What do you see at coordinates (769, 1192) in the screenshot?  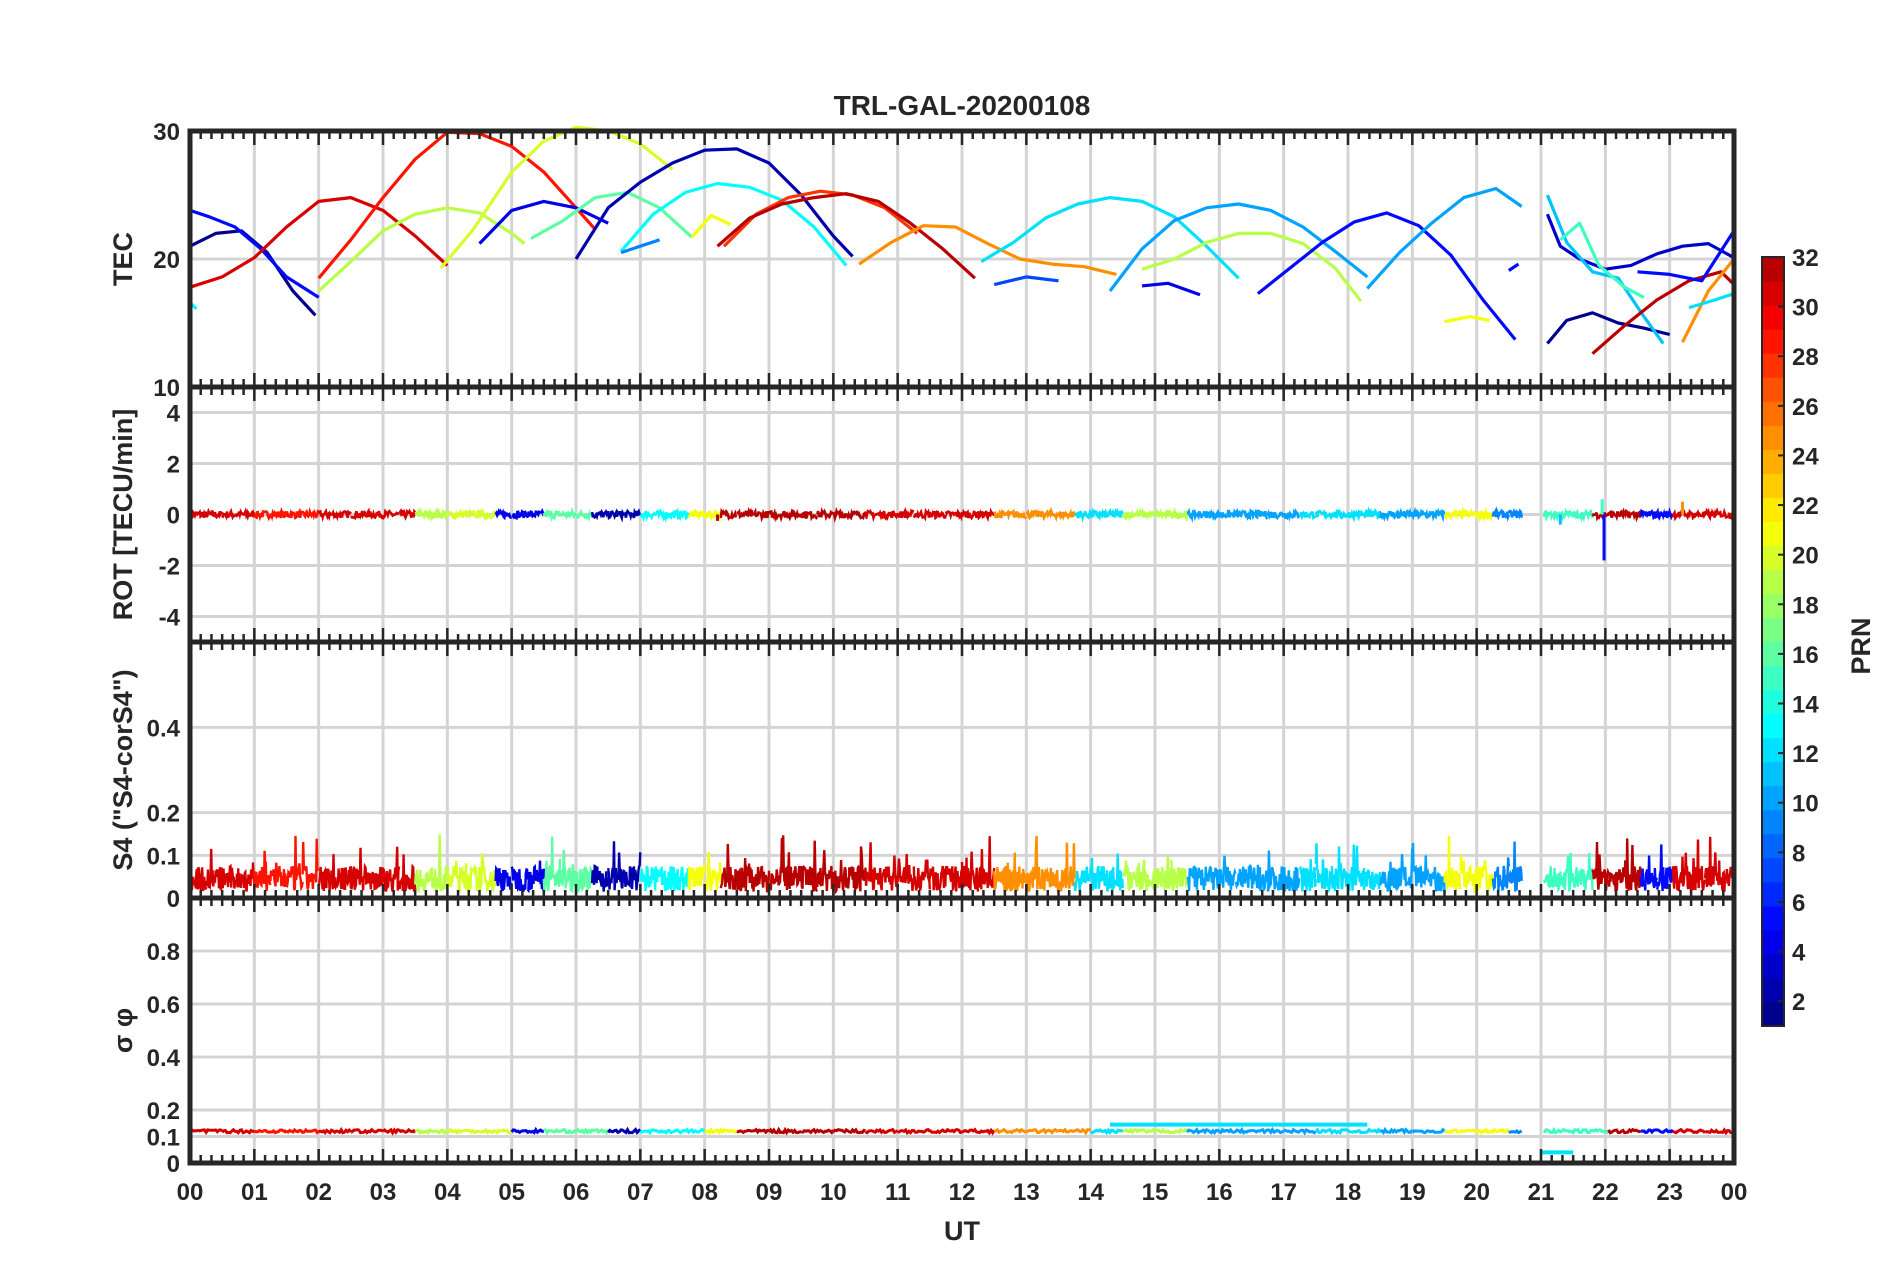 I see `x-tick-label: 09` at bounding box center [769, 1192].